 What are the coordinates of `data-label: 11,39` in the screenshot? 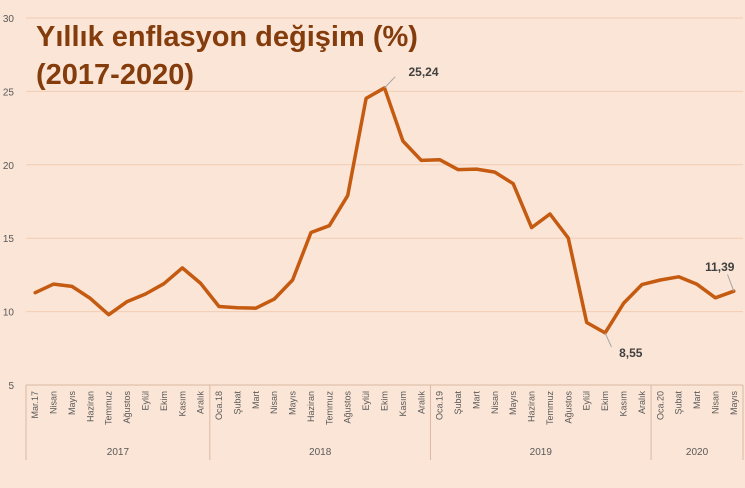 It's located at (720, 267).